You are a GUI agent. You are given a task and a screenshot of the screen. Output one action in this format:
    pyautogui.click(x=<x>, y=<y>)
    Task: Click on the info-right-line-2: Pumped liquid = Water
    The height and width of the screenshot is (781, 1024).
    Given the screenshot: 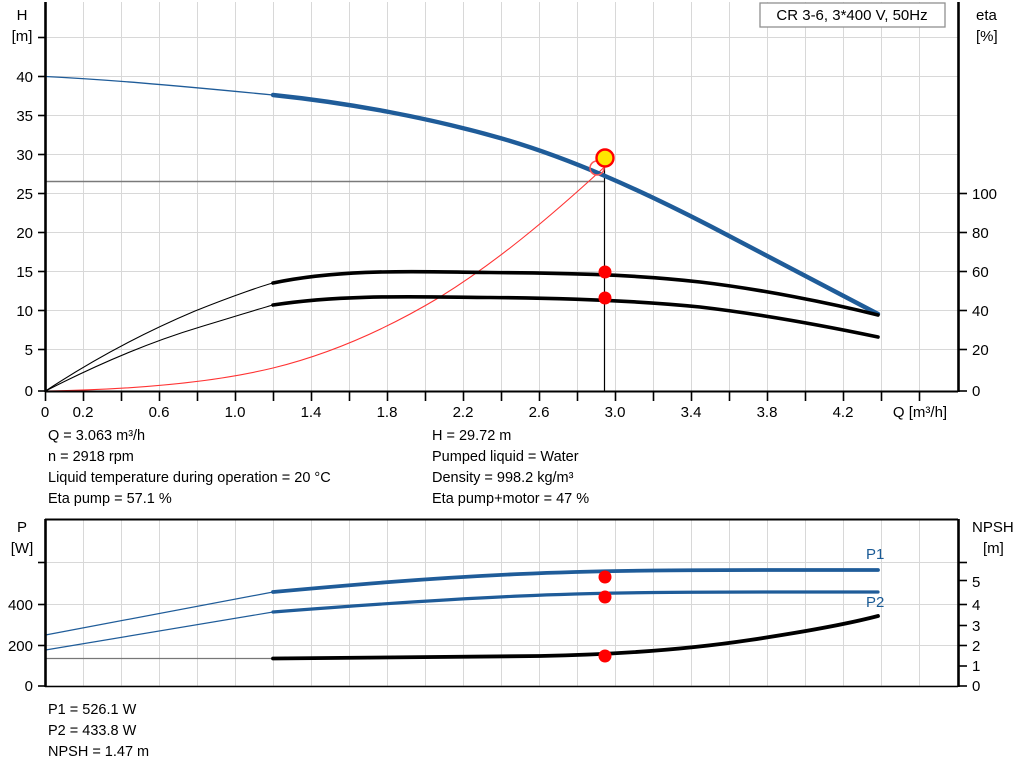 What is the action you would take?
    pyautogui.click(x=505, y=457)
    